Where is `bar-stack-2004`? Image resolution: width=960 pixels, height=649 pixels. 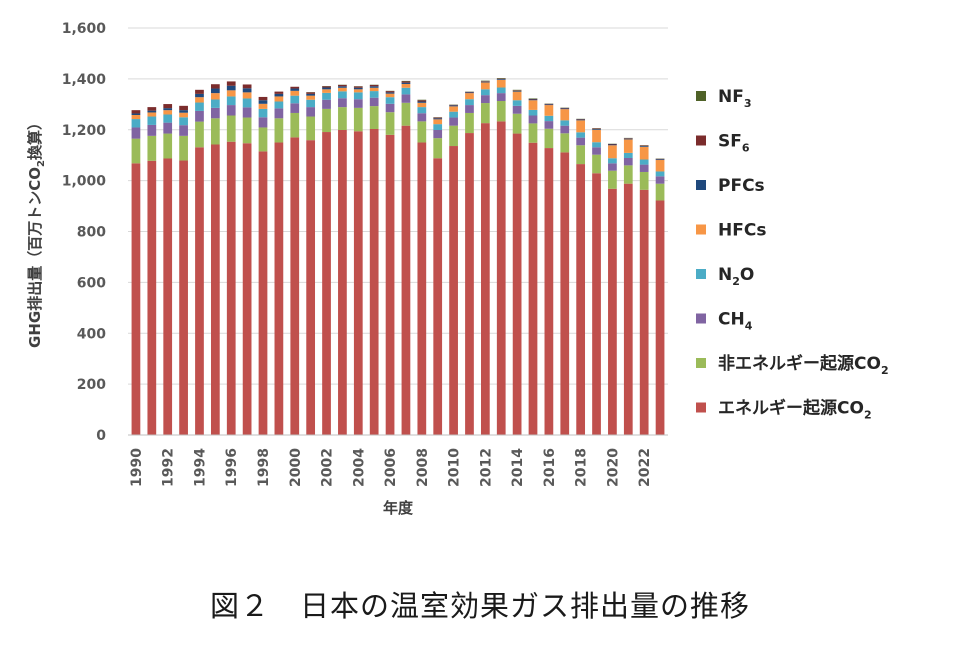
bar-stack-2004 is located at coordinates (358, 260).